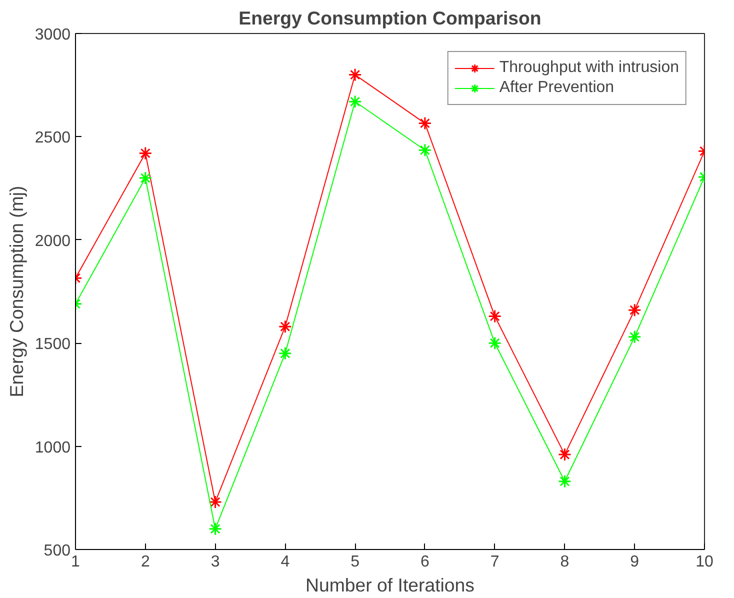 This screenshot has height=598, width=734. What do you see at coordinates (425, 562) in the screenshot?
I see `x-tick-label: 6` at bounding box center [425, 562].